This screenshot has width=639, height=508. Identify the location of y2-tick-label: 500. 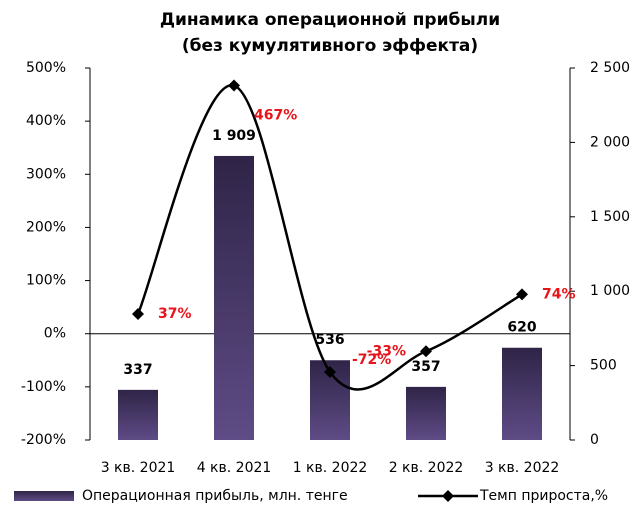
(603, 366).